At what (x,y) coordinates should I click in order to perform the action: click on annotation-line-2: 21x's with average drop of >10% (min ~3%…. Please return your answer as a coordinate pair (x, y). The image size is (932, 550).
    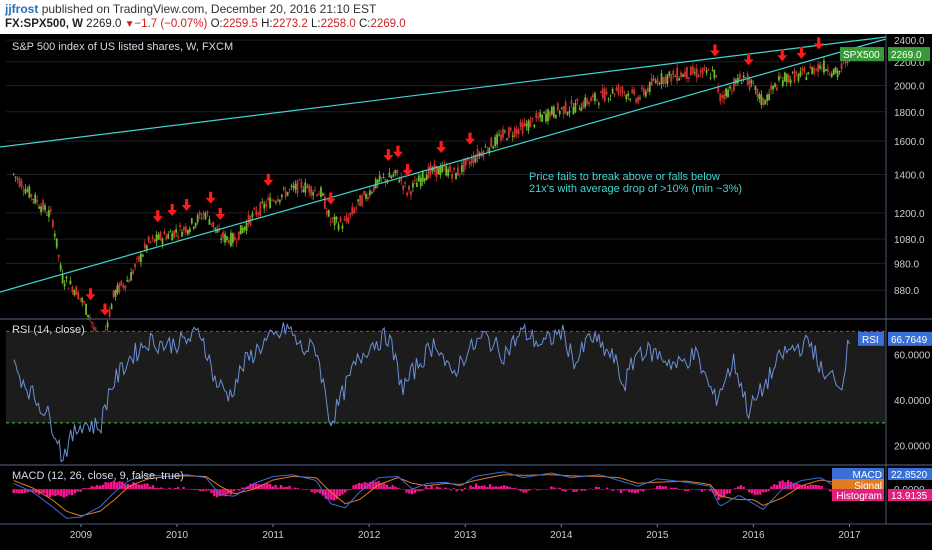
    Looking at the image, I should click on (635, 189).